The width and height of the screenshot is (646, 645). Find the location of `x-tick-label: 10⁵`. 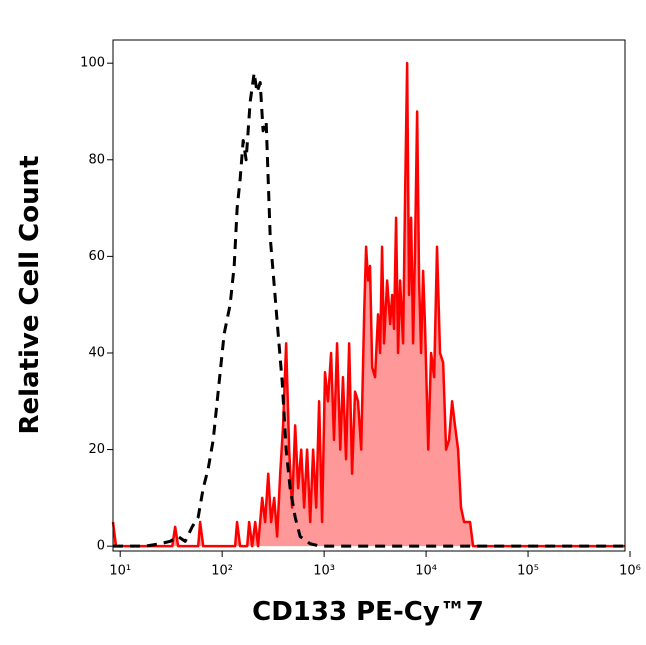

x-tick-label: 10⁵ is located at coordinates (528, 571).